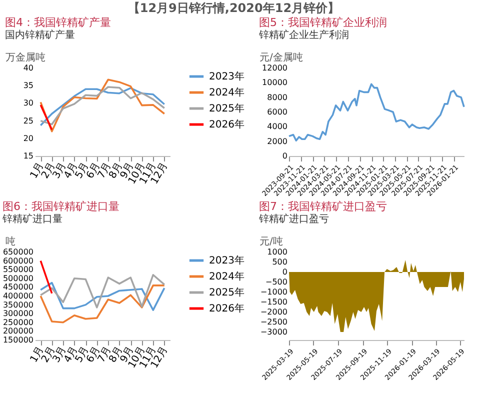 The image size is (500, 393). What do you see at coordinates (28, 156) in the screenshot?
I see `y-tick-label: 15` at bounding box center [28, 156].